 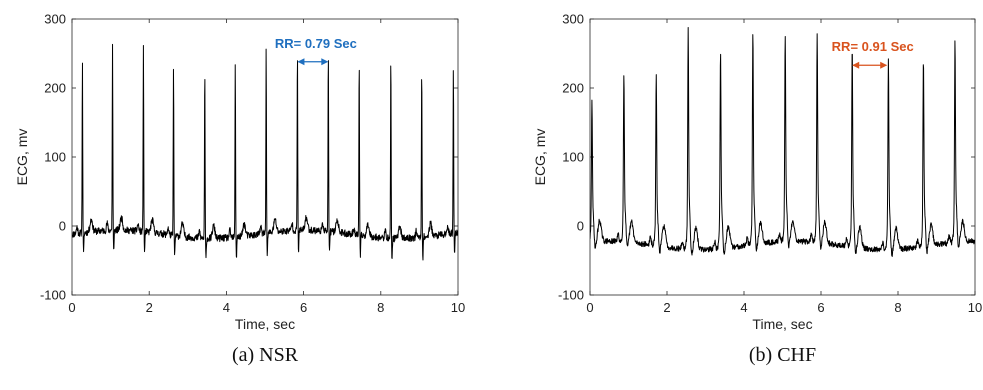 I want to click on nsr-y-tick-label: 200, so click(x=55, y=88).